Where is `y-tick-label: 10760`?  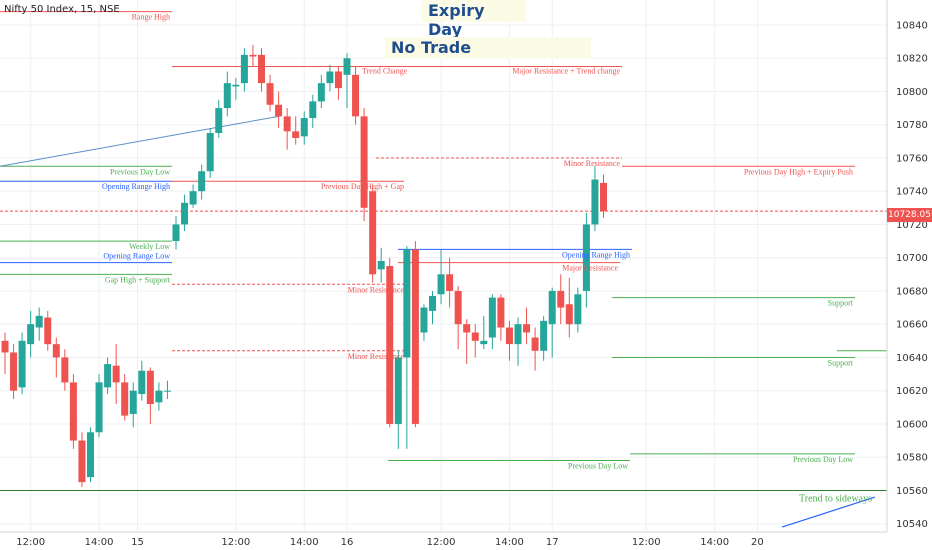 y-tick-label: 10760 is located at coordinates (912, 158).